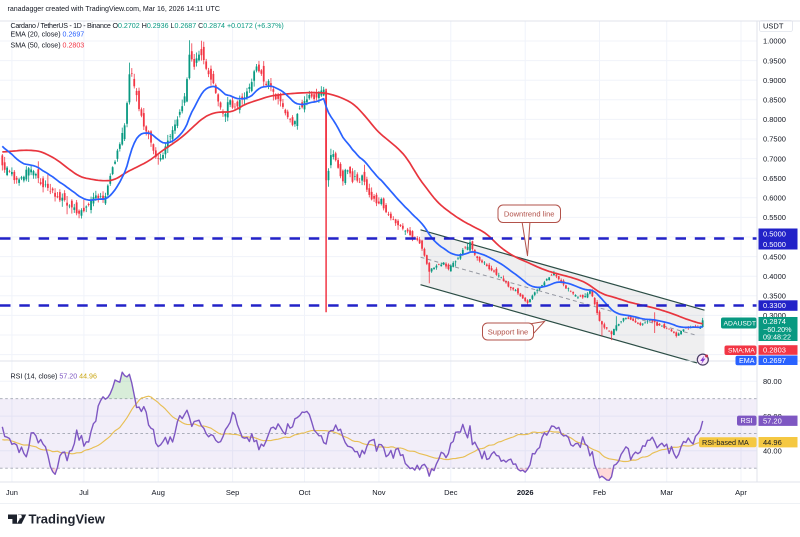 This screenshot has height=537, width=800. What do you see at coordinates (774, 41) in the screenshot?
I see `svg-text: 1.0000` at bounding box center [774, 41].